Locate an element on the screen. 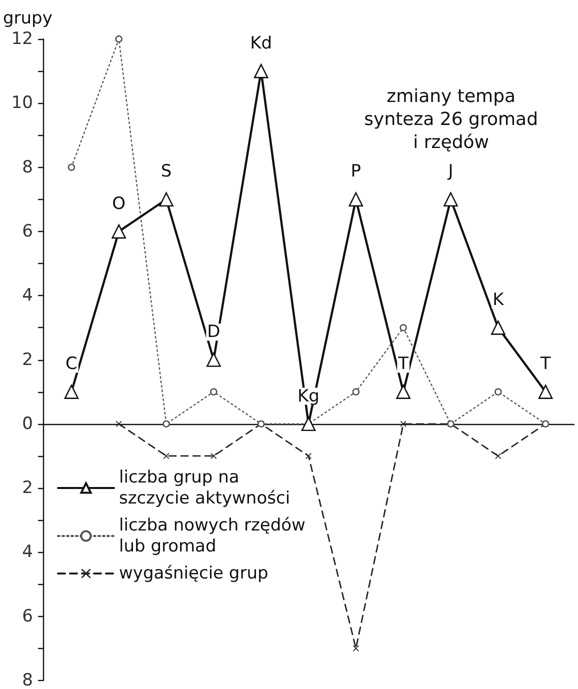 The image size is (578, 689). y-tick-label: 0 is located at coordinates (27, 424).